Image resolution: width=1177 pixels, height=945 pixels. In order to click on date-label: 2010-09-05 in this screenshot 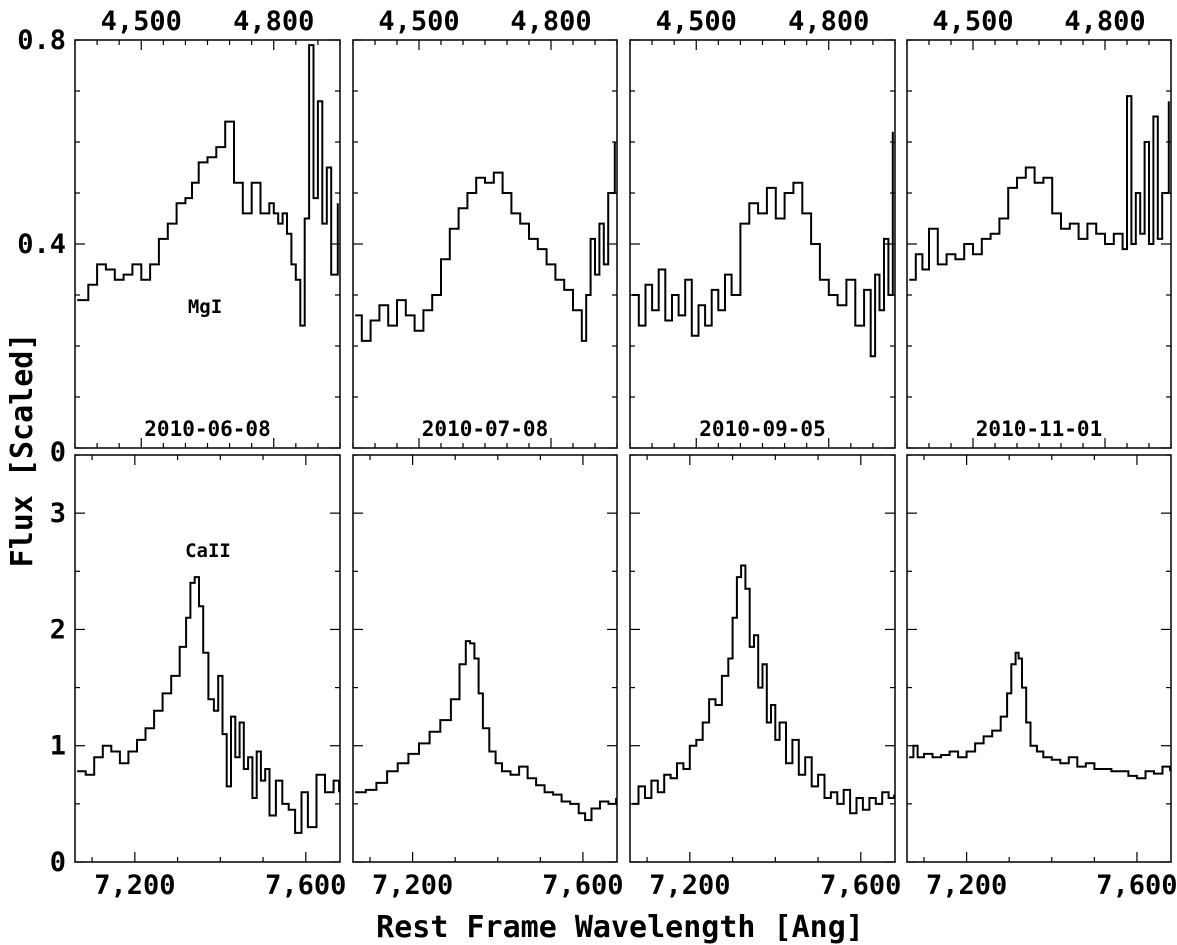, I will do `click(762, 429)`.